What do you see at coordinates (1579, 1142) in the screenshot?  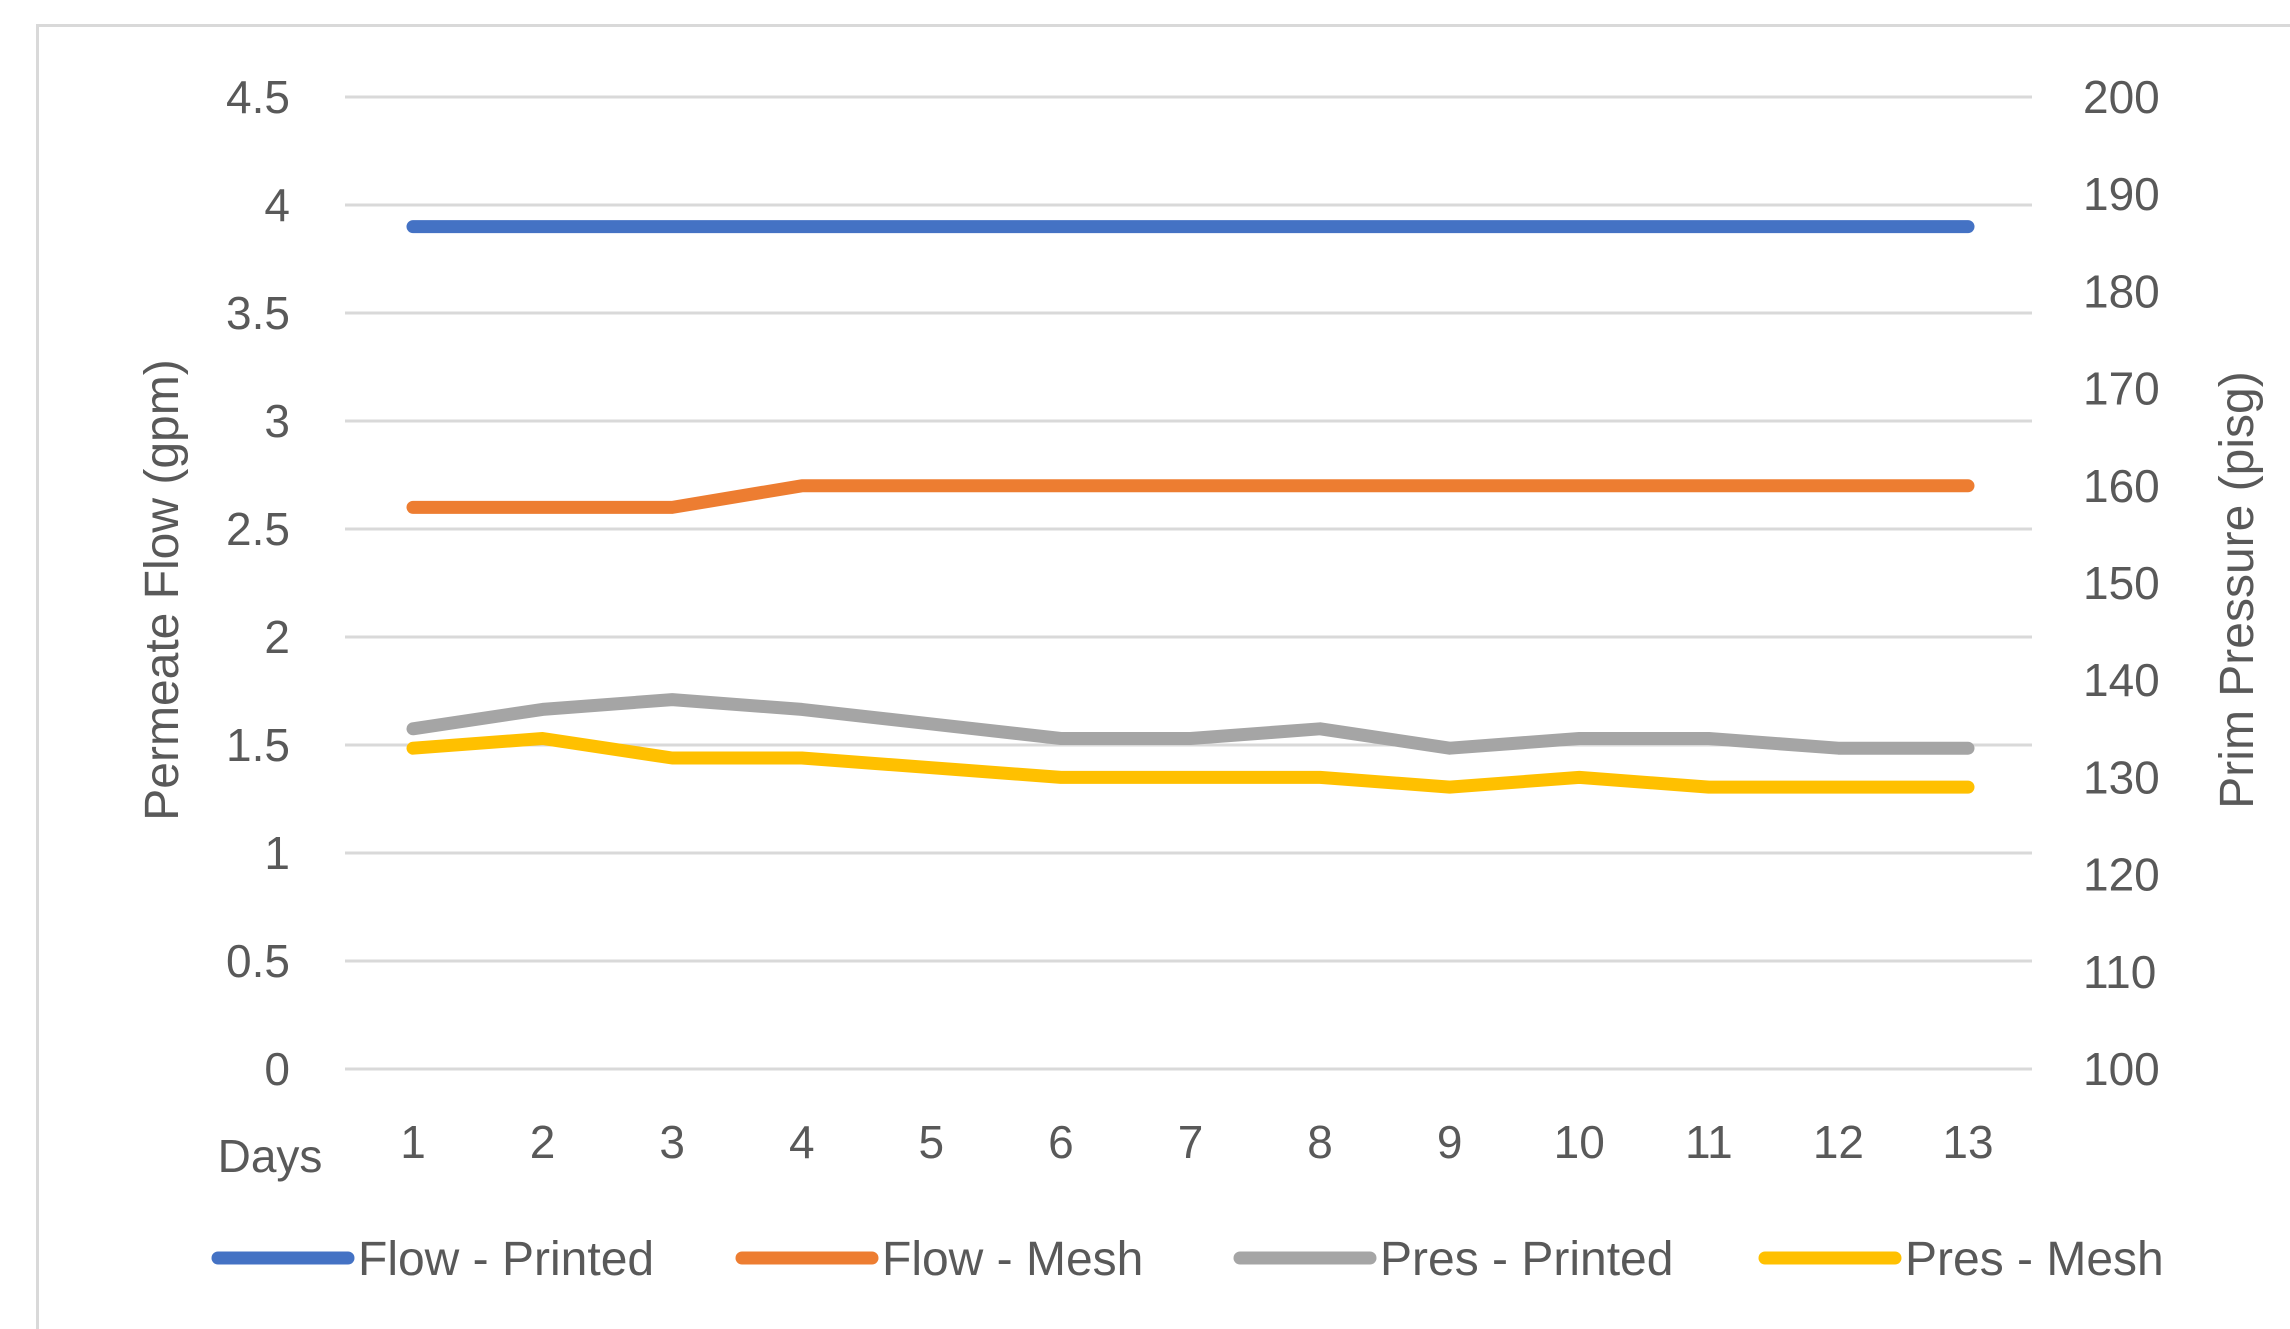 I see `x-tick-label: 10` at bounding box center [1579, 1142].